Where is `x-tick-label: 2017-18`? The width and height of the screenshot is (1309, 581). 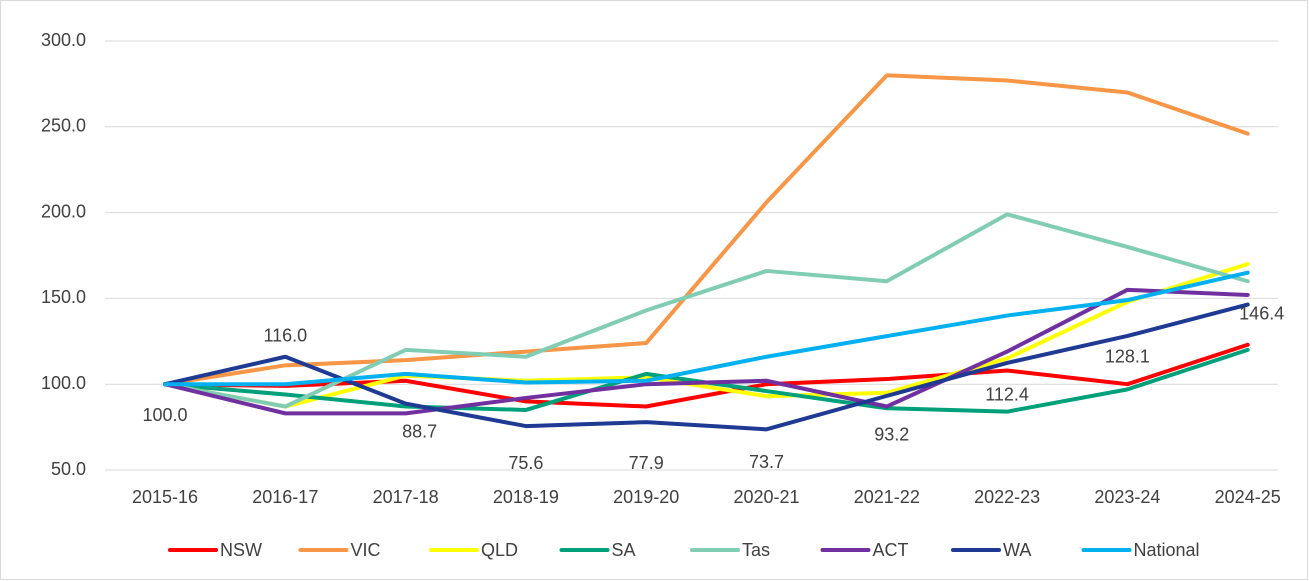
x-tick-label: 2017-18 is located at coordinates (406, 497).